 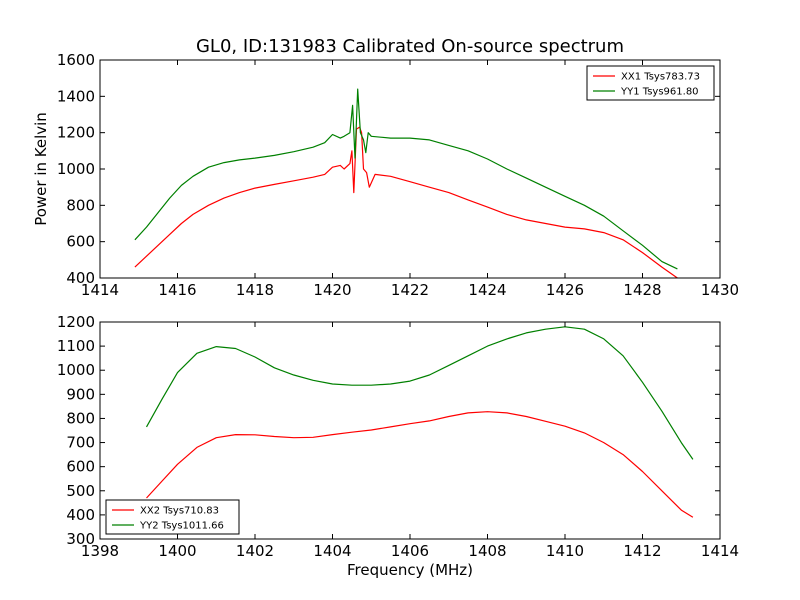 I want to click on y-tick-label: 1400, so click(x=76, y=96).